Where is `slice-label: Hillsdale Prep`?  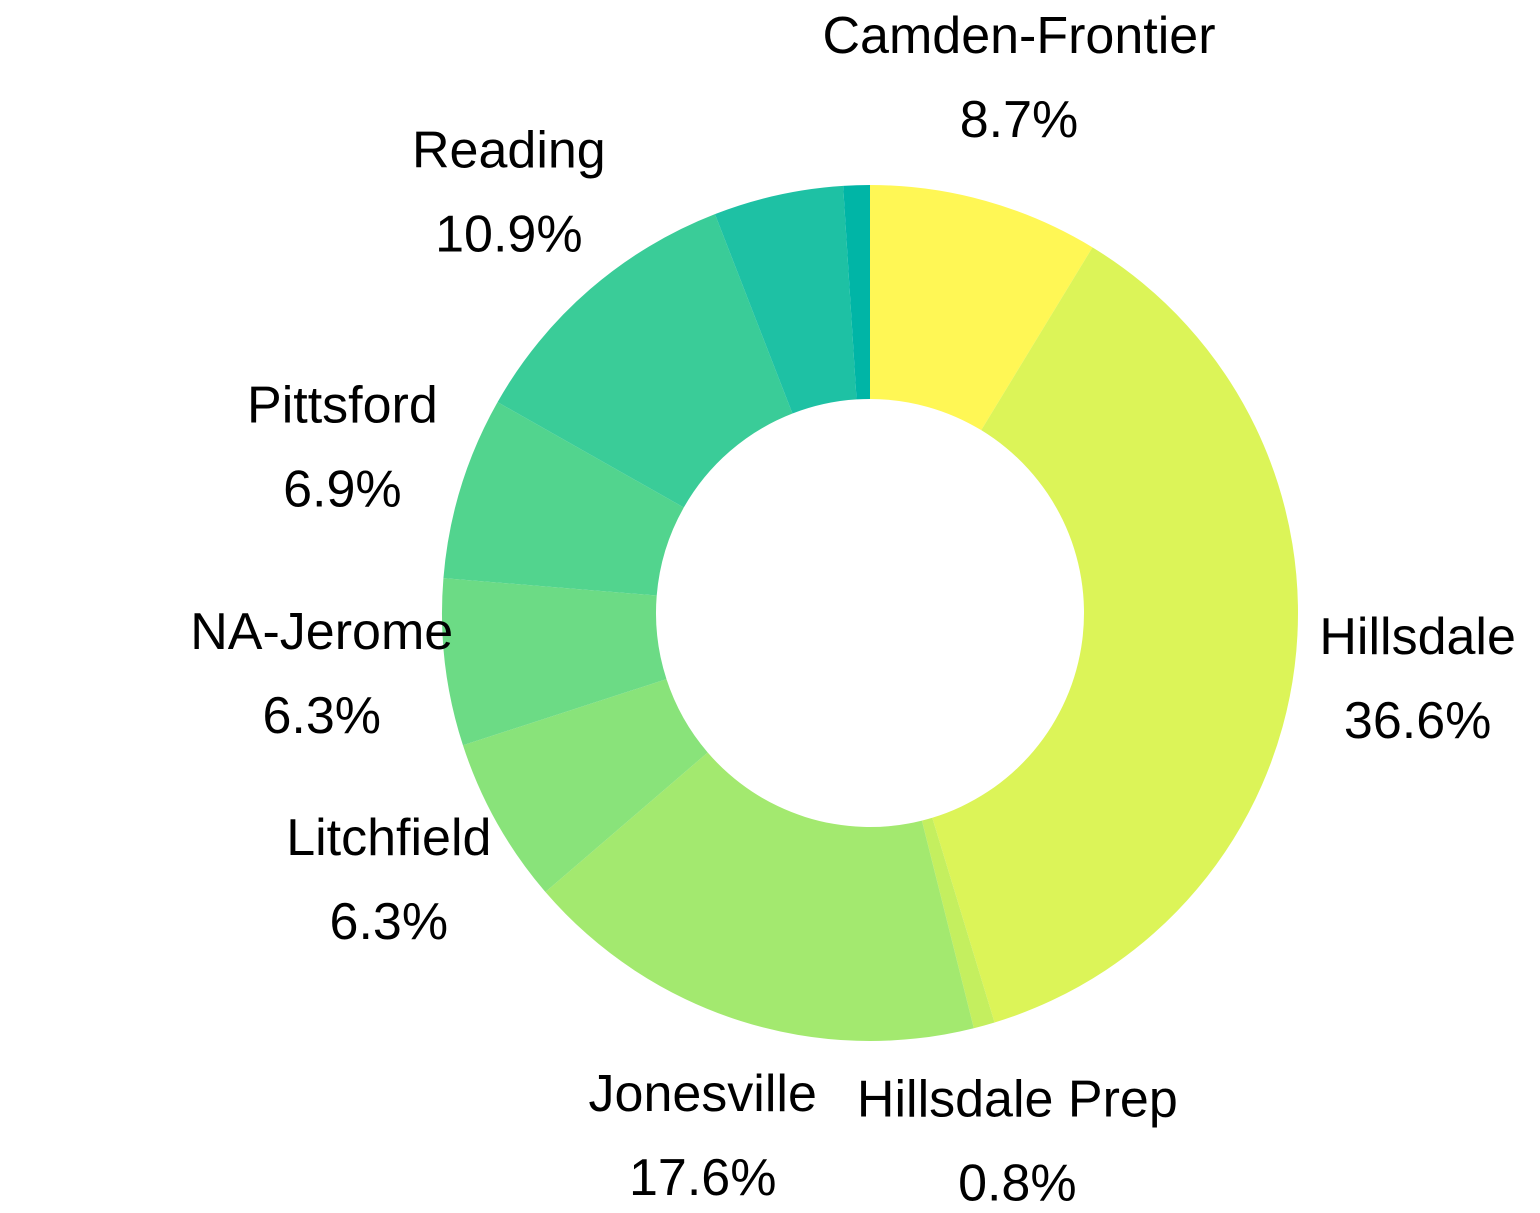
slice-label: Hillsdale Prep is located at coordinates (1017, 1100).